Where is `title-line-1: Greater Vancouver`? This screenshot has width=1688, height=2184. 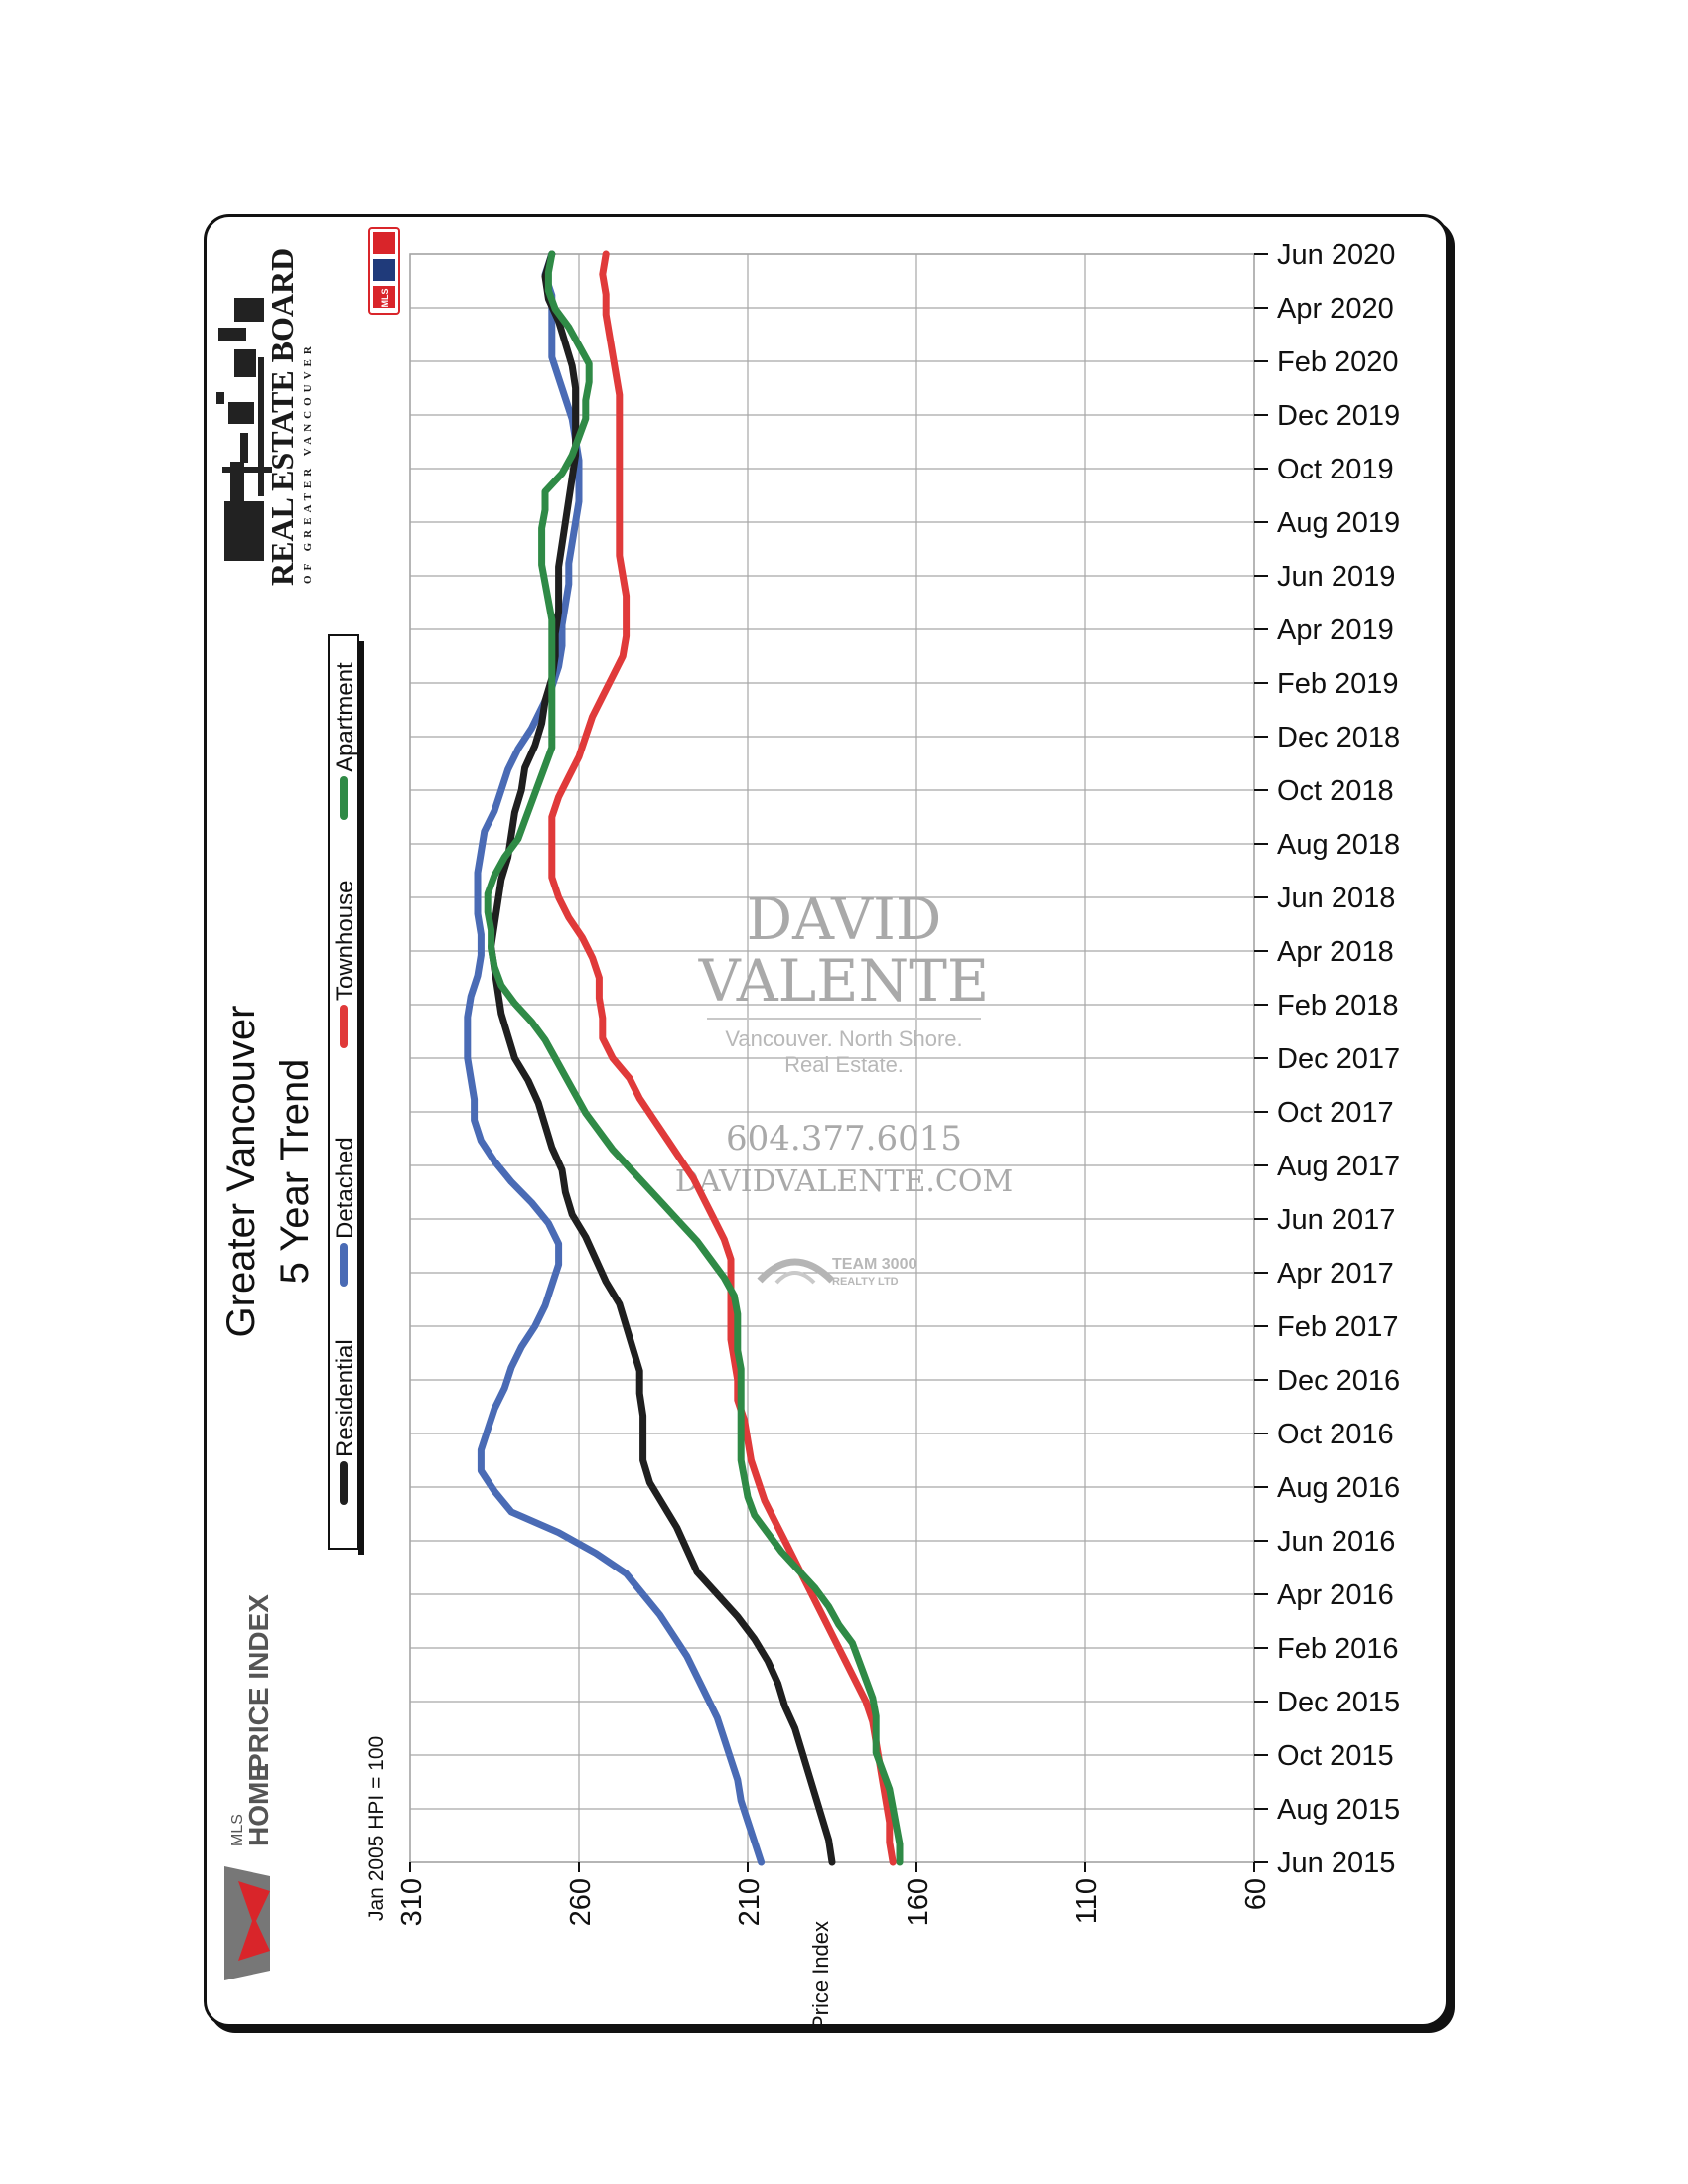
title-line-1: Greater Vancouver is located at coordinates (241, 1172).